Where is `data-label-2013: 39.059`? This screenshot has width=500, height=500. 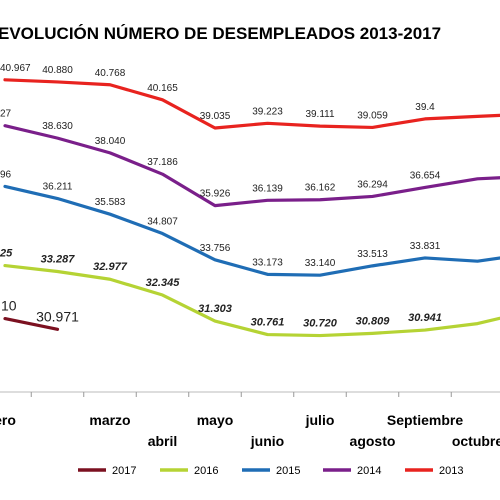 data-label-2013: 39.059 is located at coordinates (372, 115).